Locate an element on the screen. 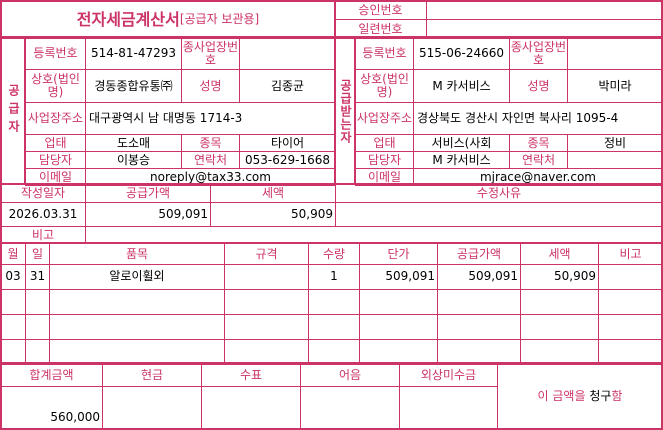 The height and width of the screenshot is (430, 663). supply-amount: 509,091 is located at coordinates (148, 214).